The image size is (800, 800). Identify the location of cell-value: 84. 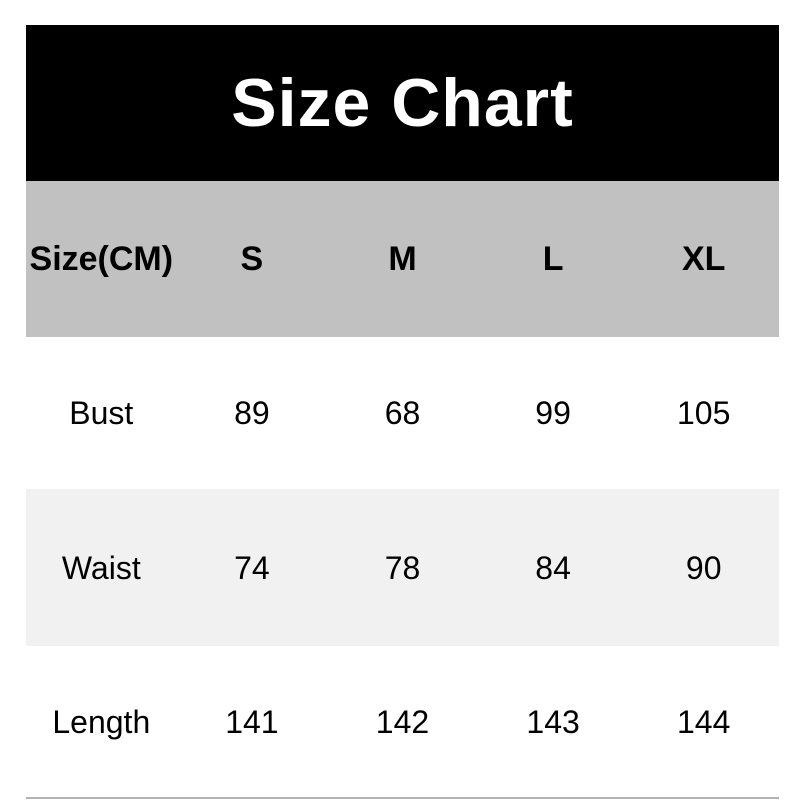
(553, 567).